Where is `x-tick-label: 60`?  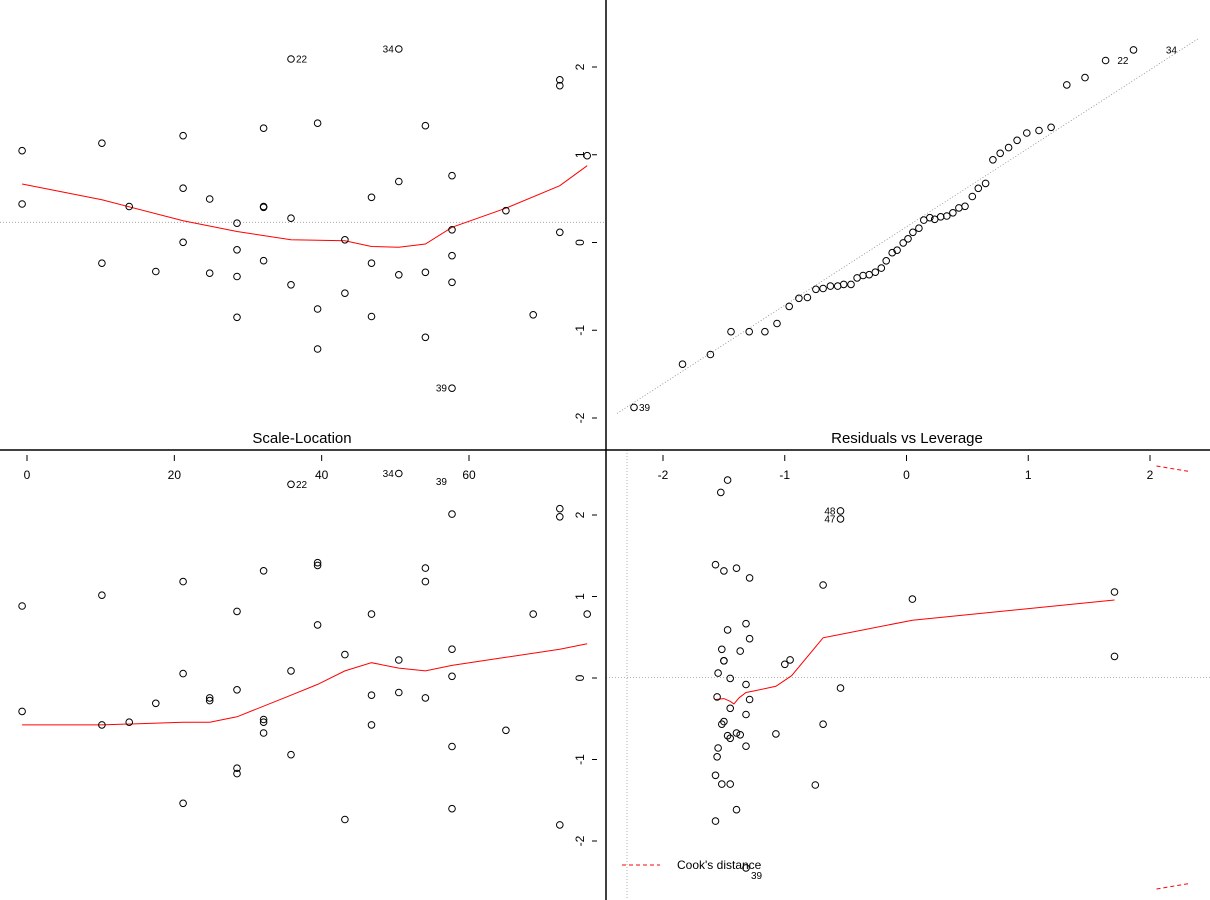
x-tick-label: 60 is located at coordinates (469, 475).